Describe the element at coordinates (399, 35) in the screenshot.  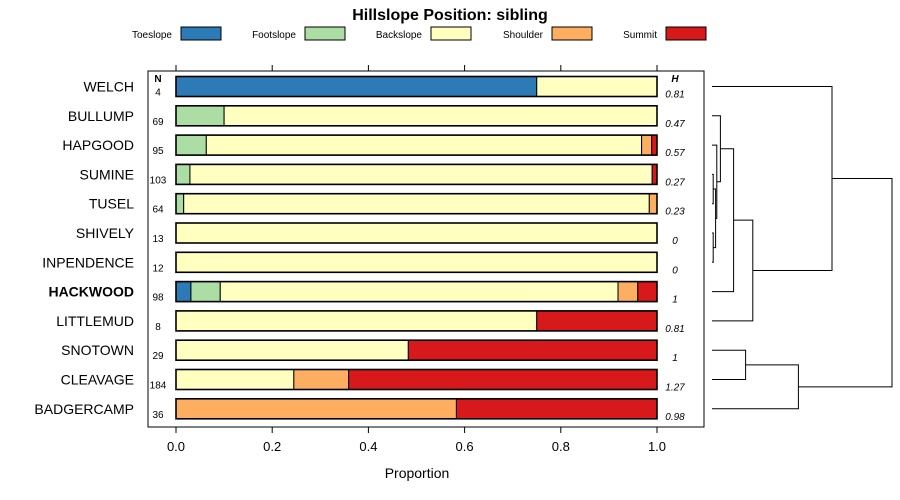
I see `legend-label-backslope: Backslope` at that location.